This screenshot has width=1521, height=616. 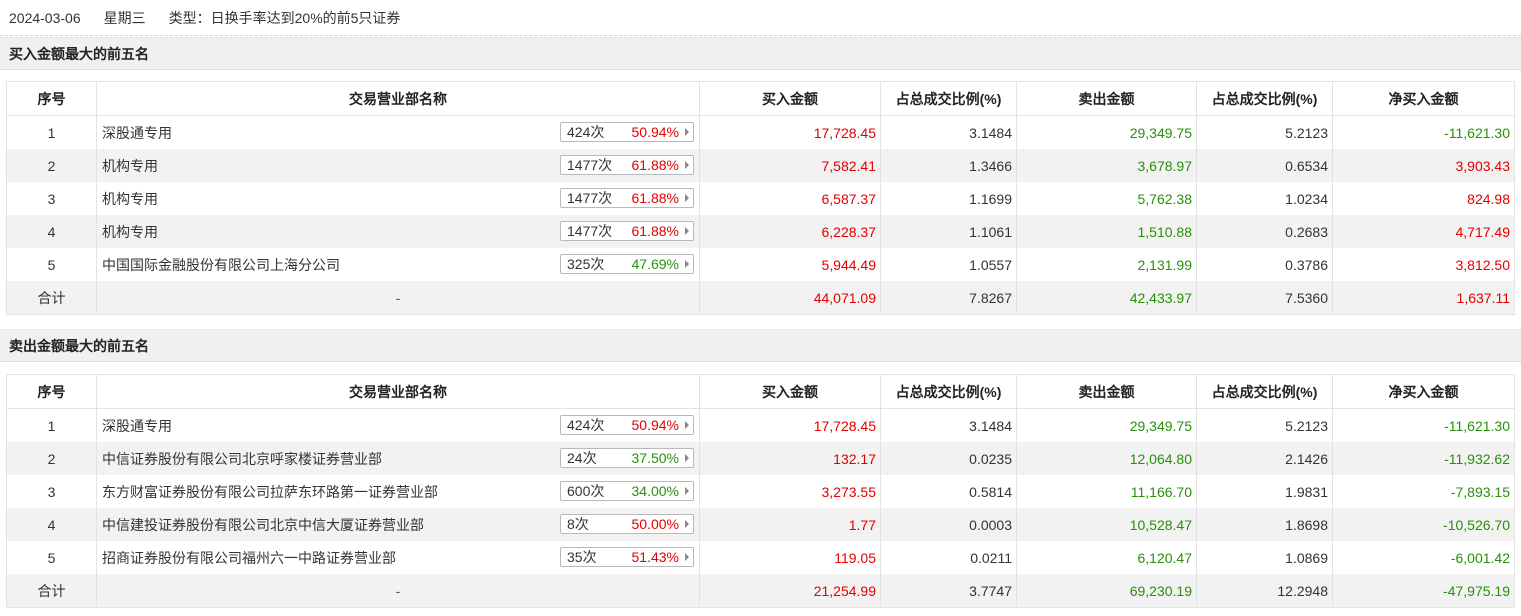 I want to click on appearance-count: 424次, so click(x=586, y=132).